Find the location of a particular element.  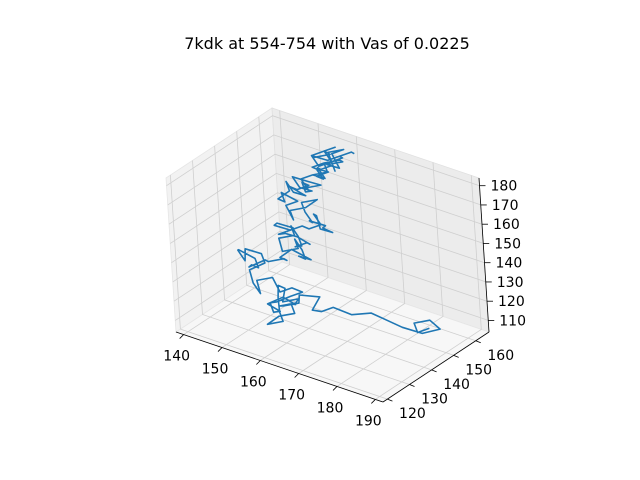

x-tick-label: 160 is located at coordinates (253, 383).